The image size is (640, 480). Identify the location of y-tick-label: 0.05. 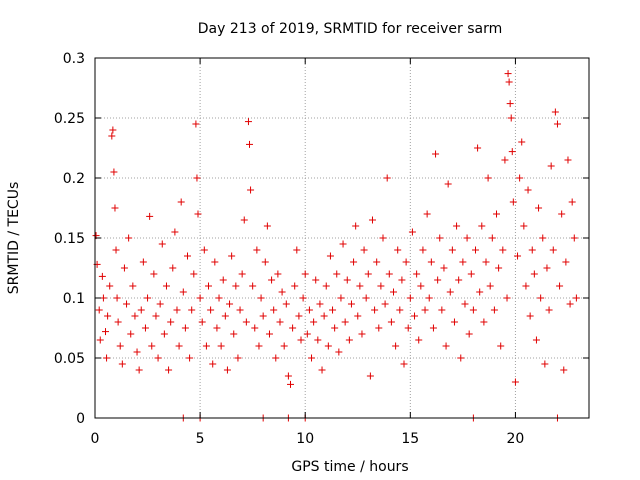
(69, 359).